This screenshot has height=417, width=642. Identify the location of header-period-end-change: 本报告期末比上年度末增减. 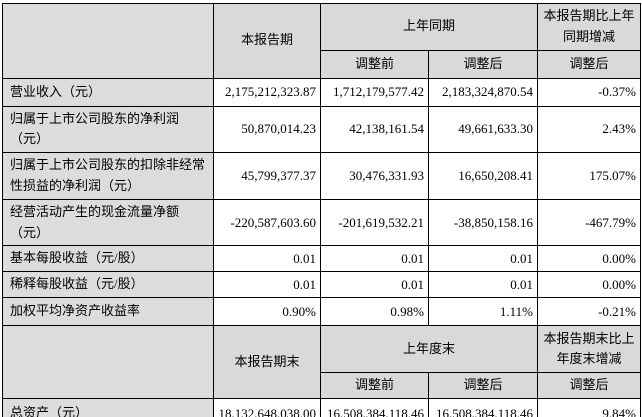
(589, 349).